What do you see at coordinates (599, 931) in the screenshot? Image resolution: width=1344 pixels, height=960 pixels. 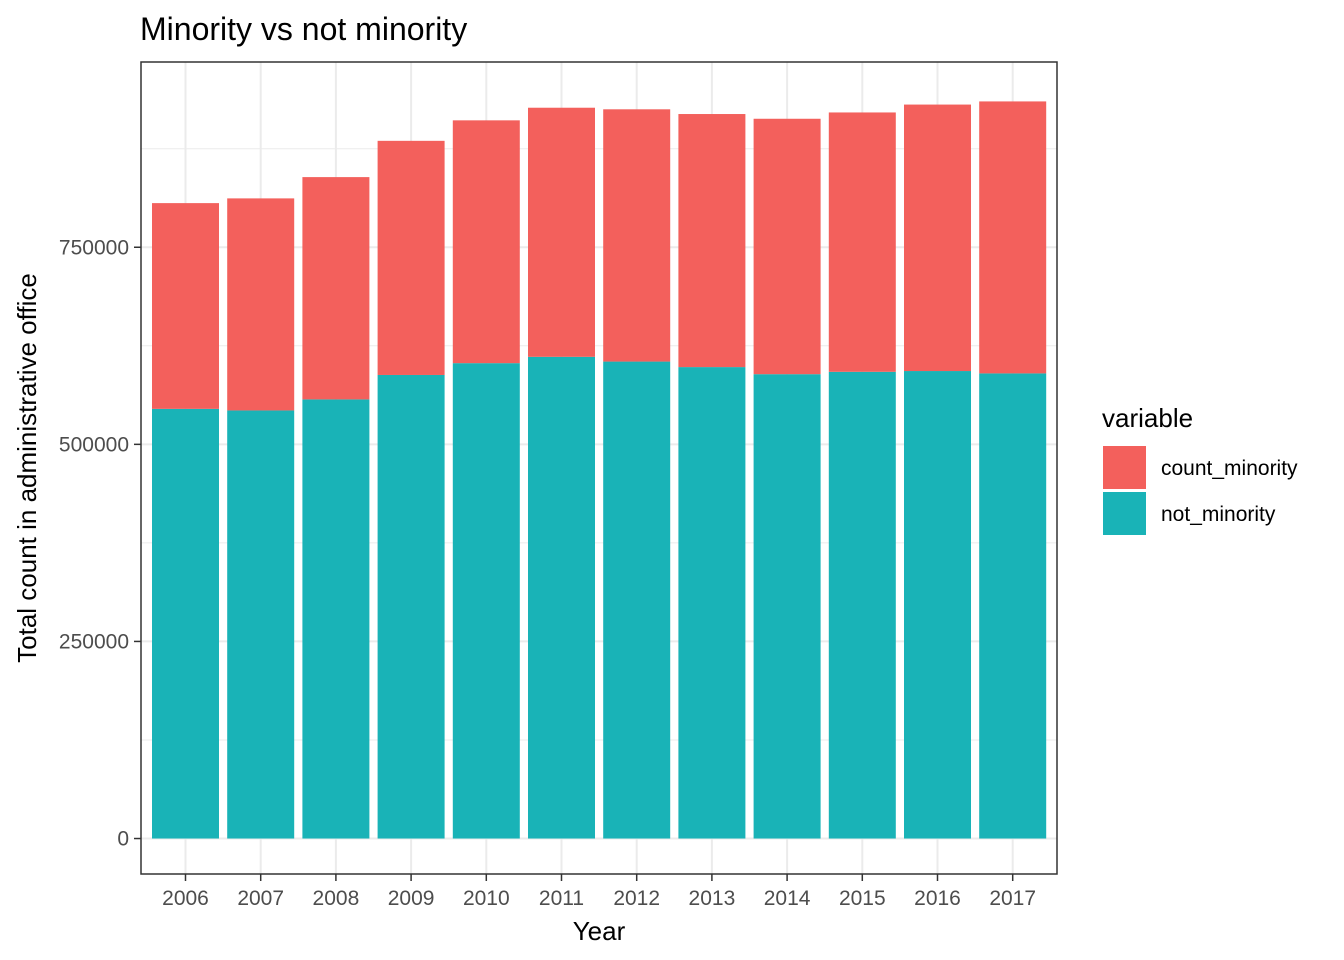 I see `x-axis-title: Year` at bounding box center [599, 931].